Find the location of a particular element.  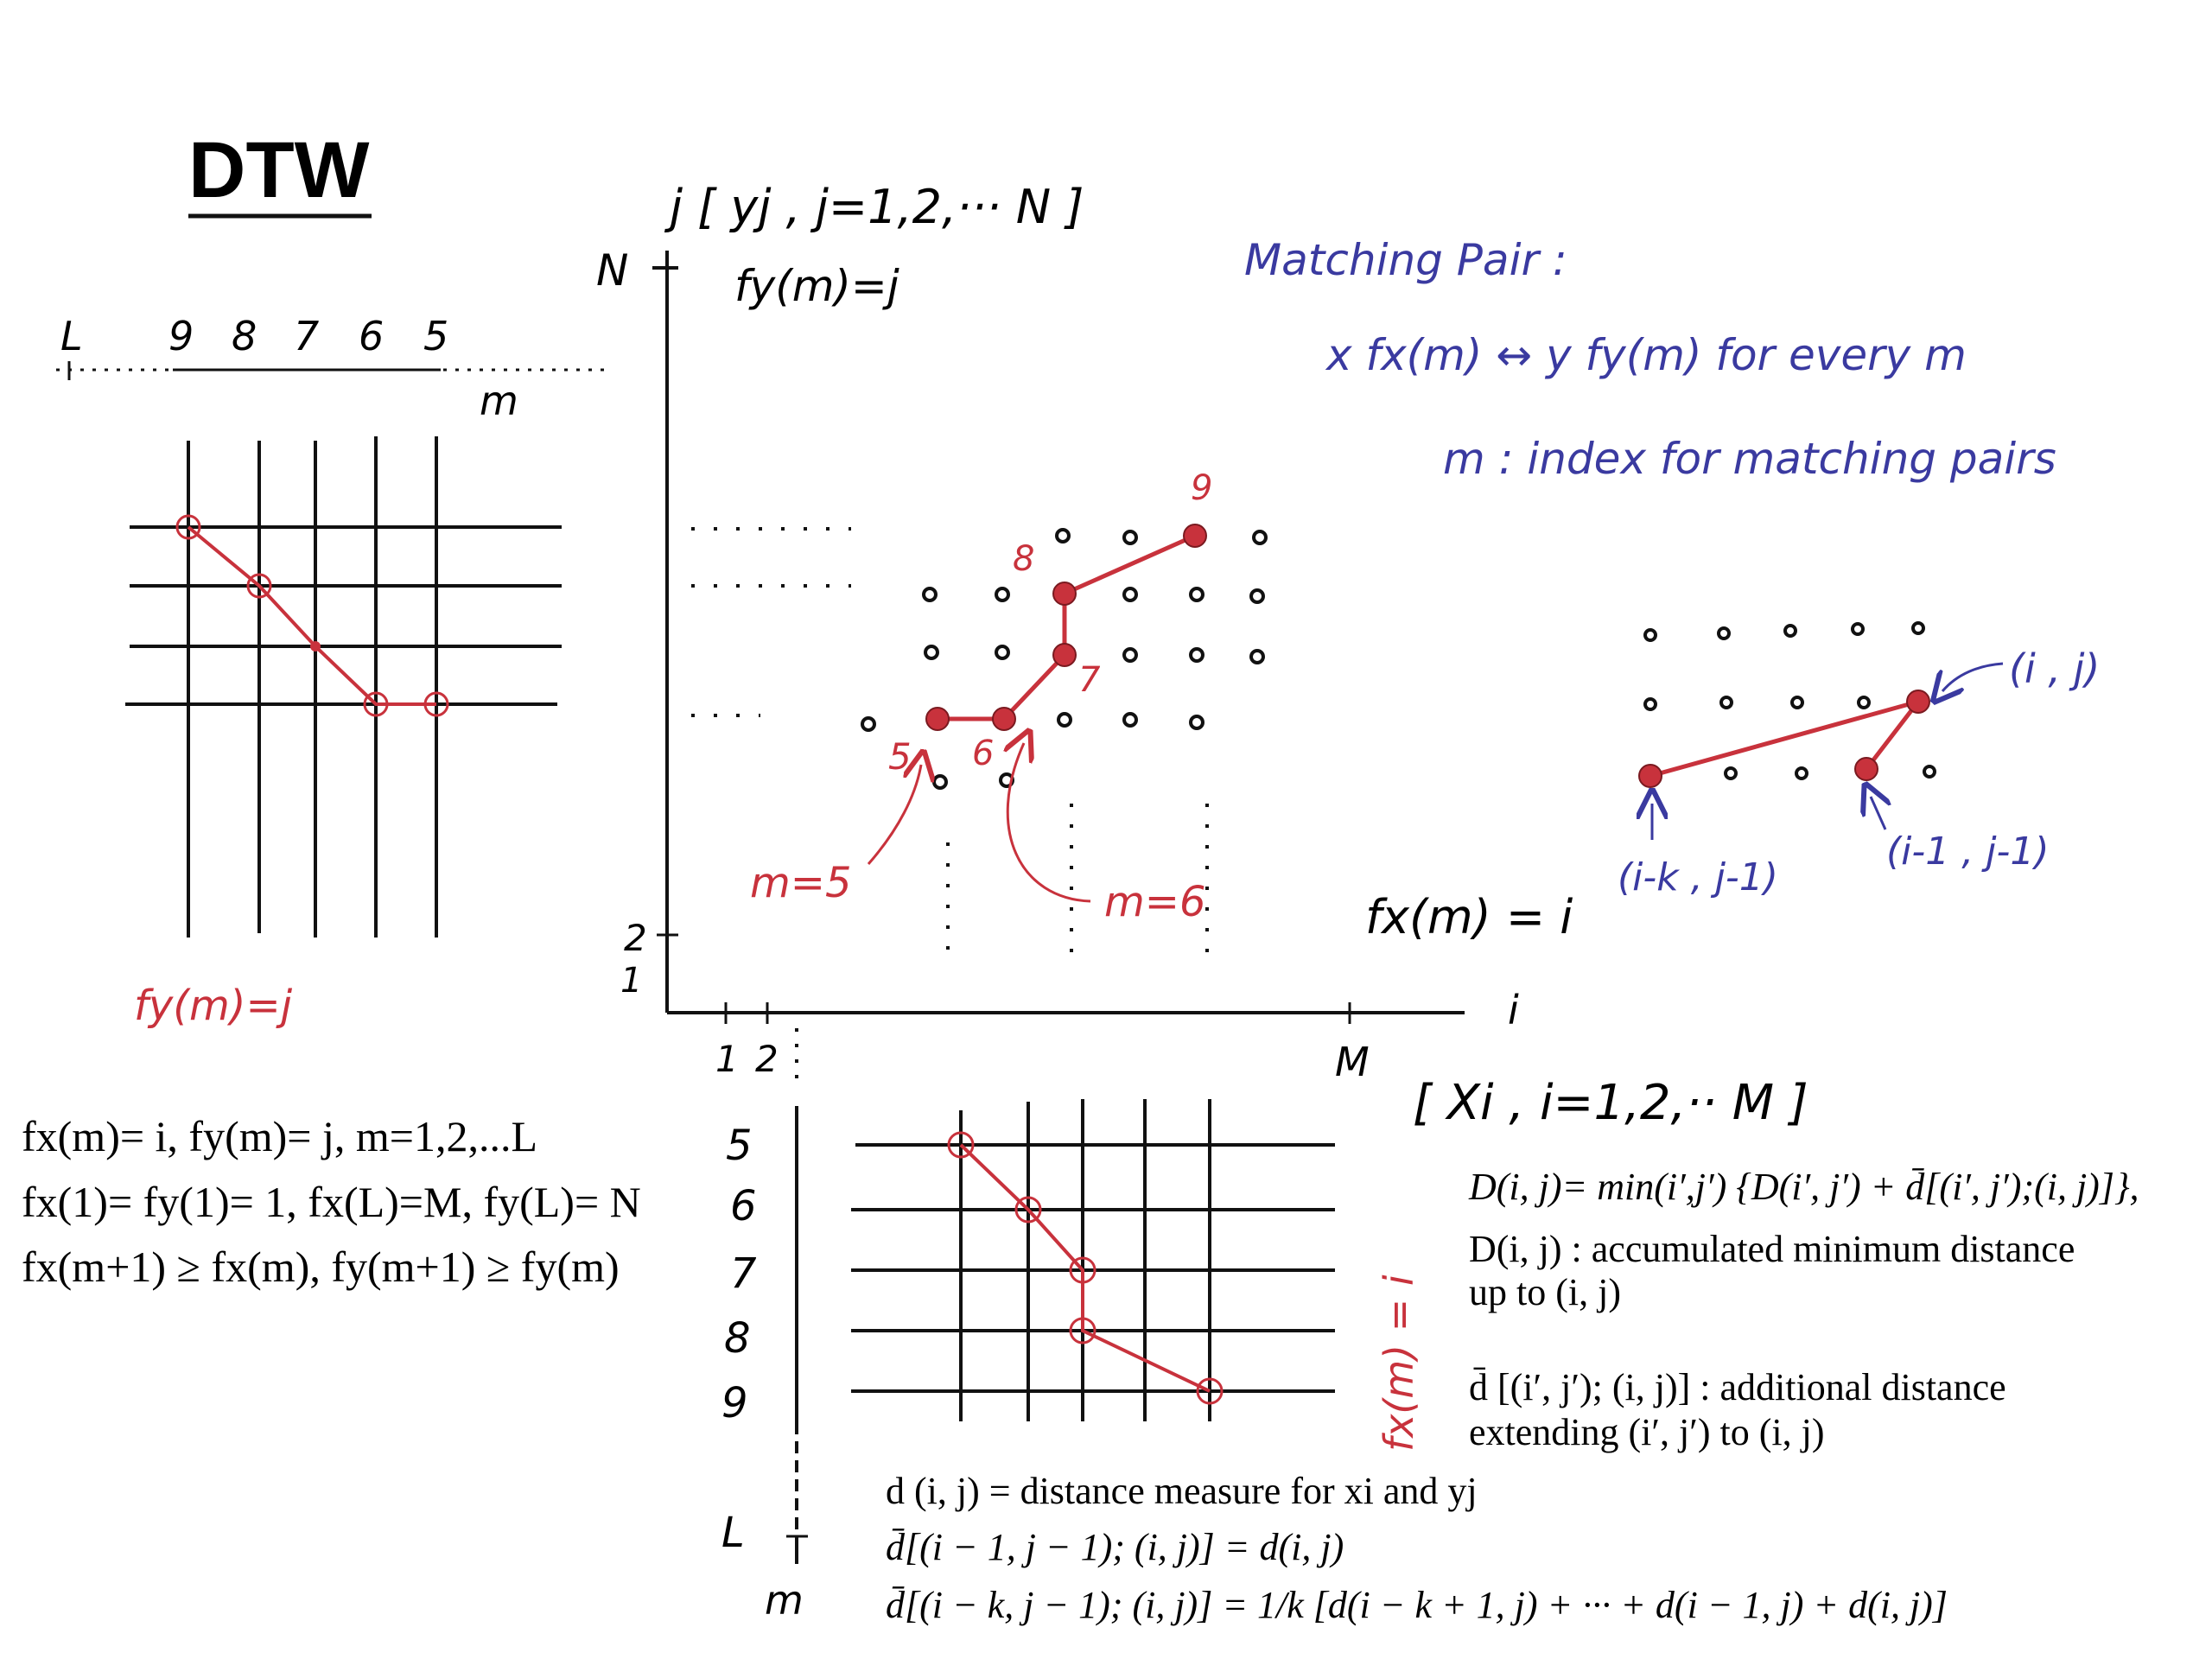

right-grid: (i , j) (i-k , j-1) (i-1 , j-1) is located at coordinates (1859, 760).